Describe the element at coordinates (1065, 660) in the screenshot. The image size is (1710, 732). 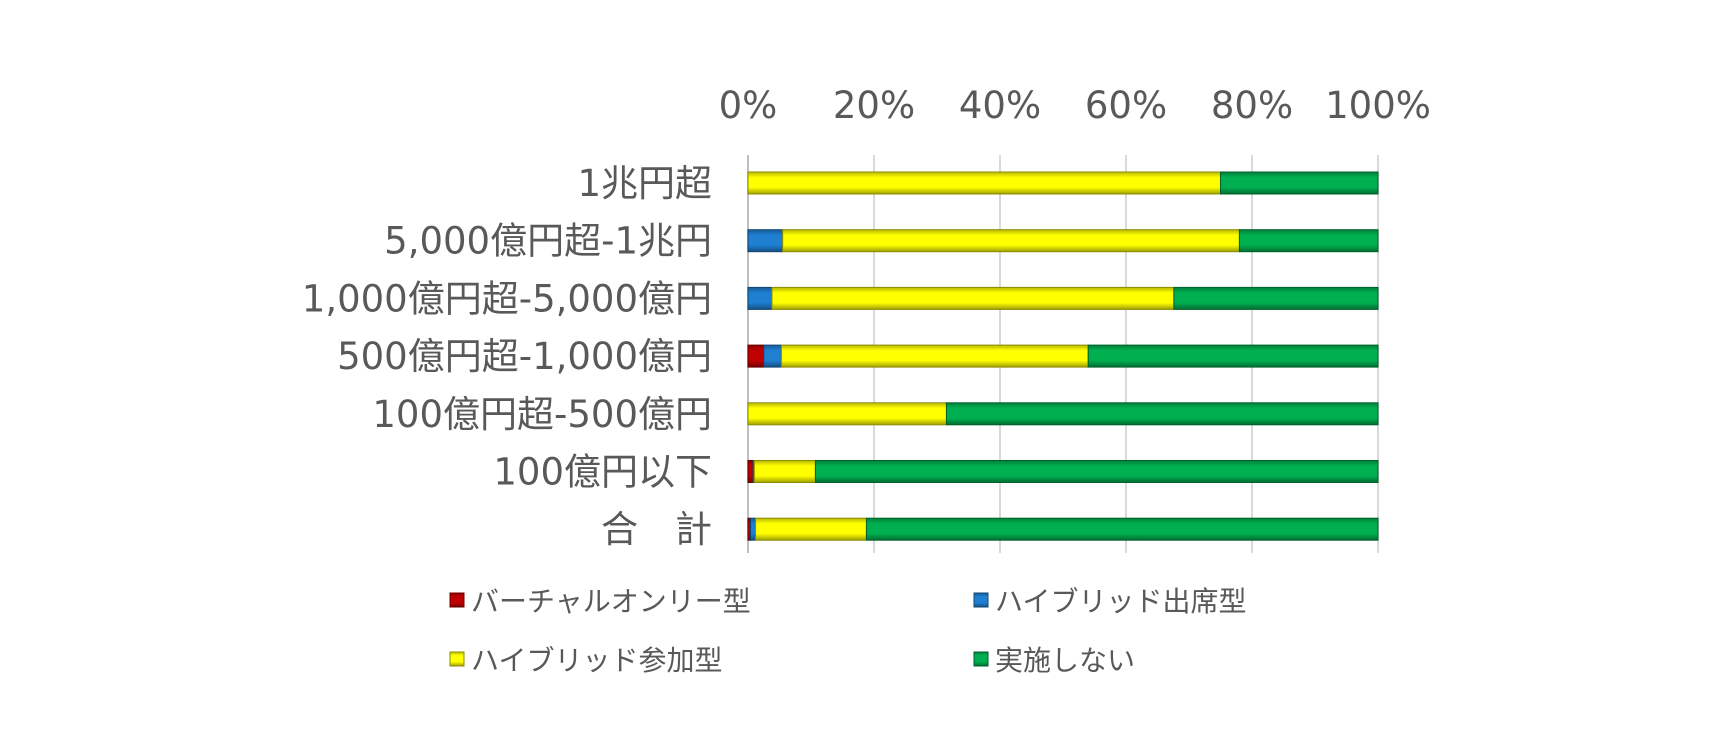
I see `legend-label: 実施しない` at that location.